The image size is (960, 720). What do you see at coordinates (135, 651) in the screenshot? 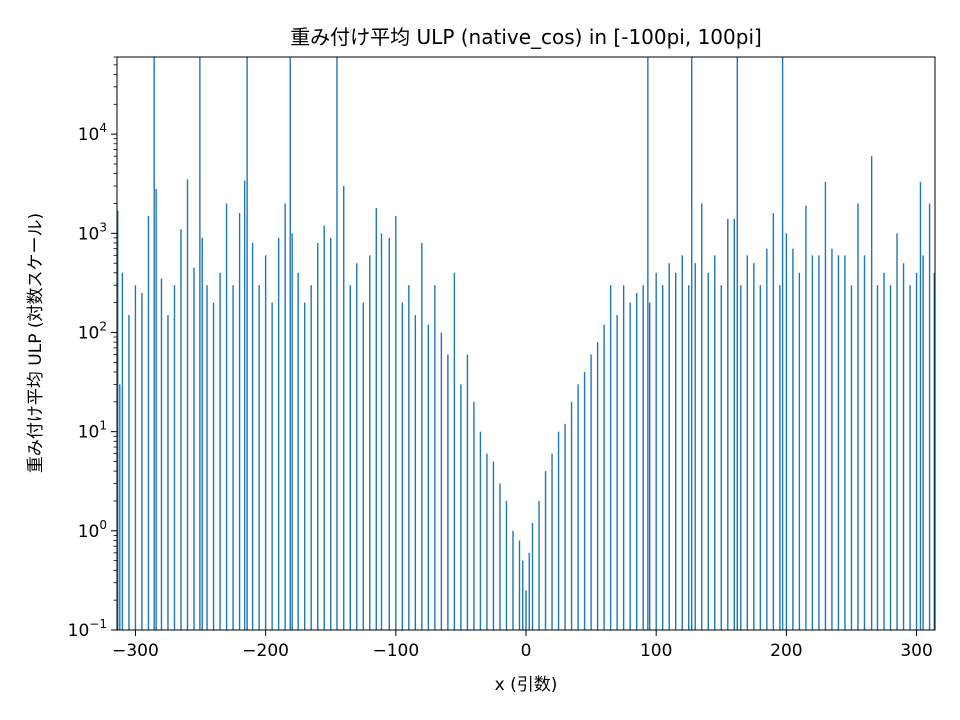
I see `x-tick-label: −300` at bounding box center [135, 651].